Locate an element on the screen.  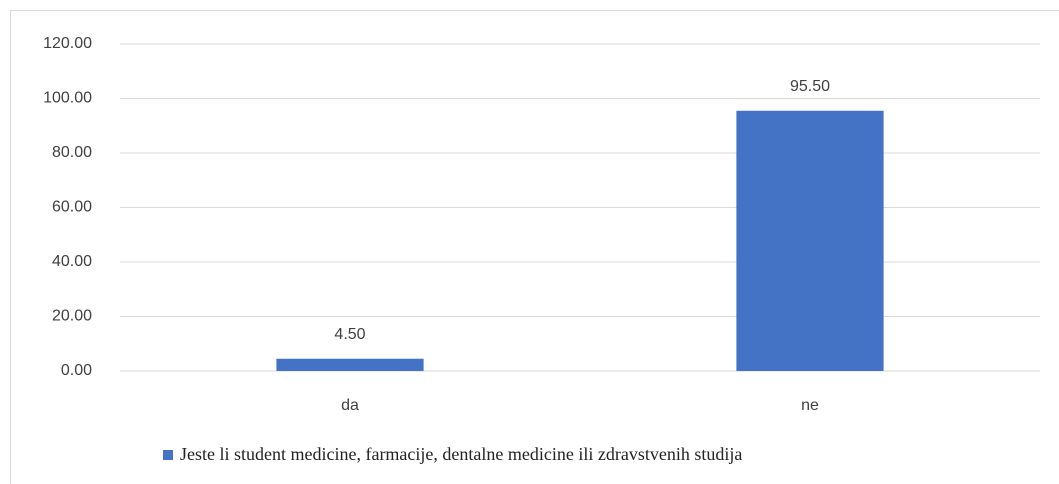
y-tick-label: 100.00 is located at coordinates (67, 98).